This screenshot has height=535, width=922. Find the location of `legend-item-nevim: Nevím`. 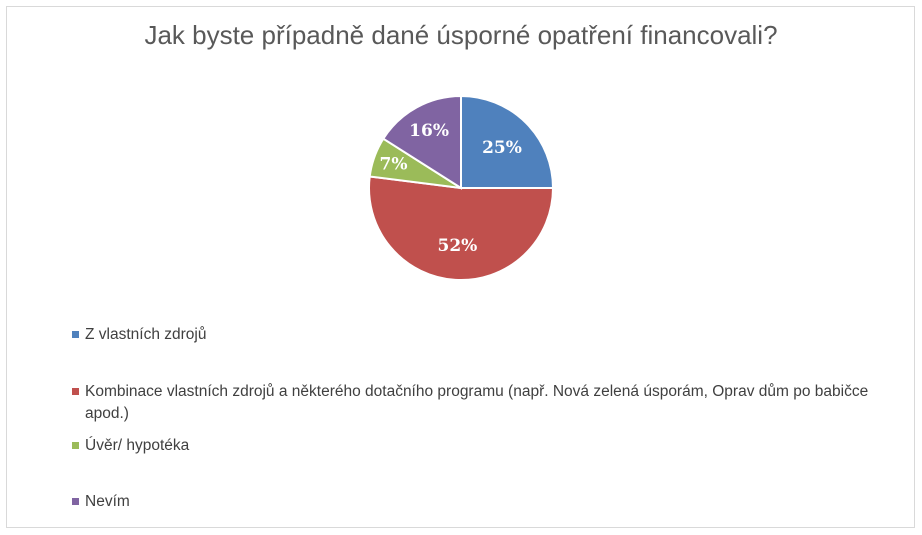

legend-item-nevim: Nevím is located at coordinates (472, 502).